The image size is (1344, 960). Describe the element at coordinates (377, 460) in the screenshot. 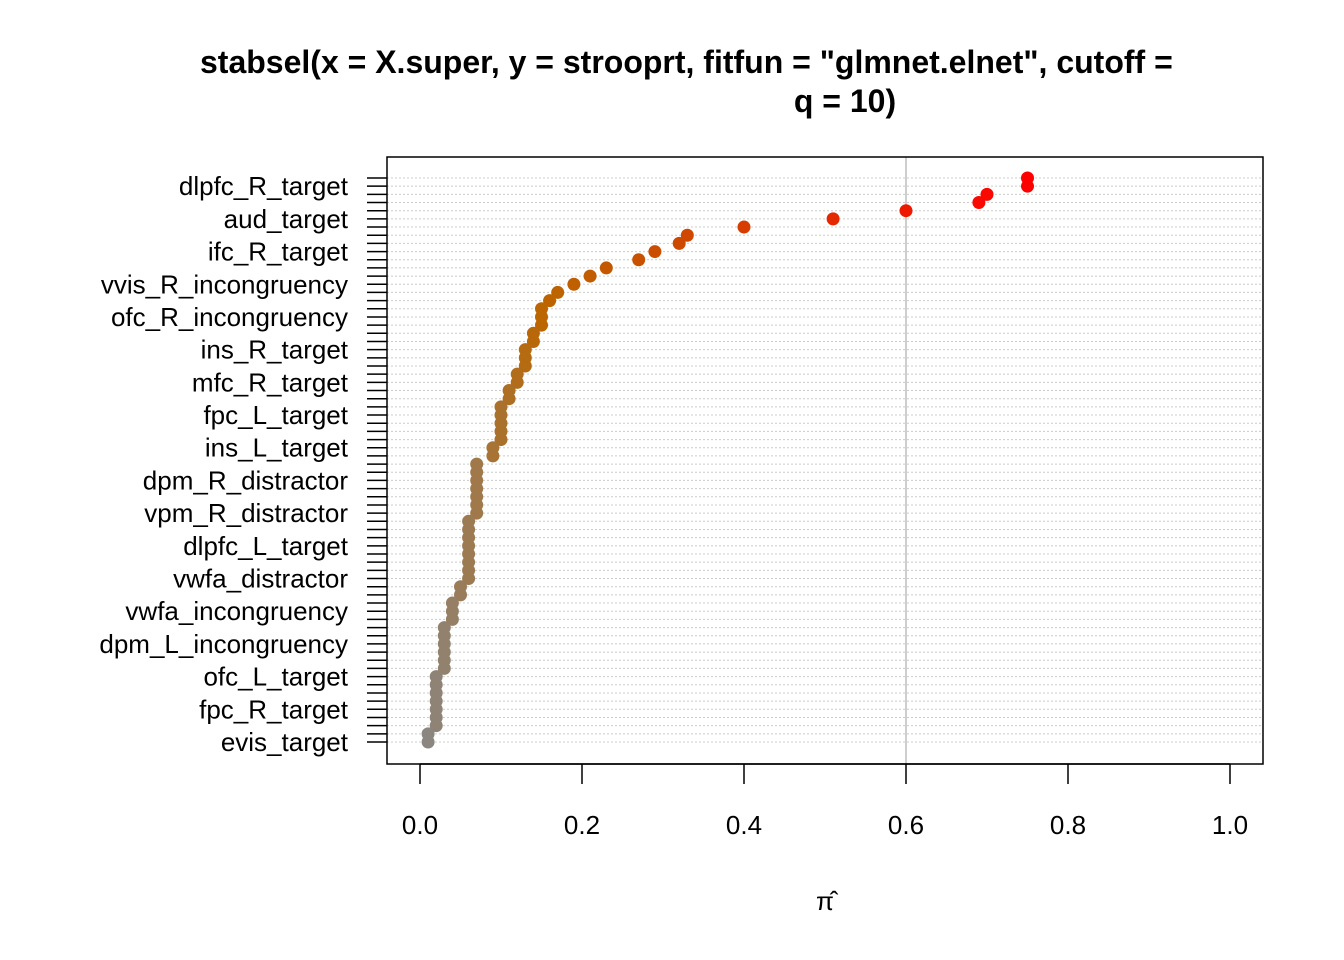

I see `y-axis-ticks` at that location.